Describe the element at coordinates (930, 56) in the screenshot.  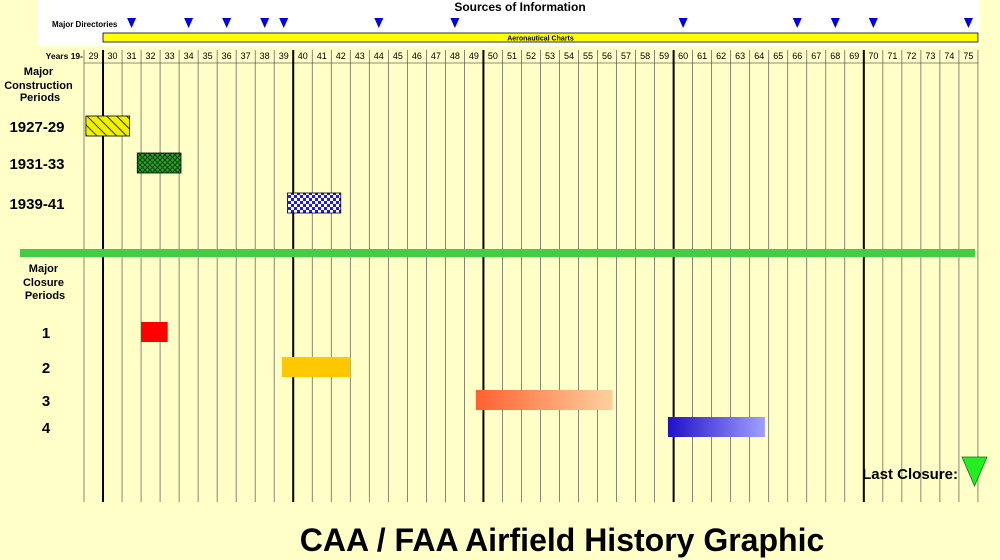
I see `year-tick-label: 73` at that location.